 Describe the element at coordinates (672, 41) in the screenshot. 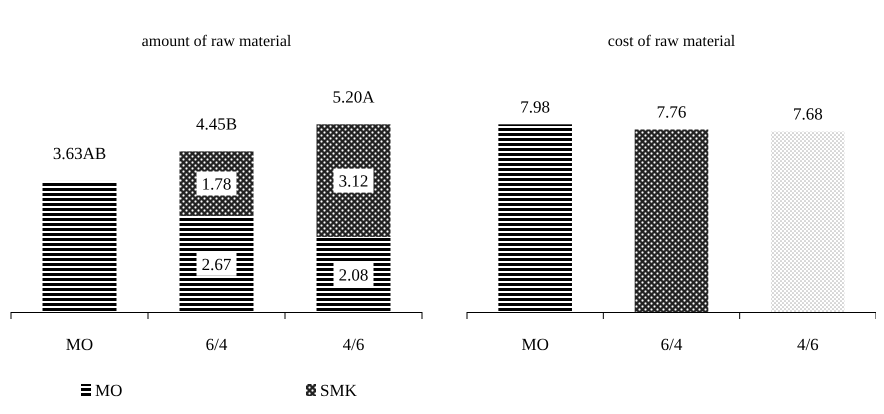

I see `chart-title: cost of raw material` at that location.